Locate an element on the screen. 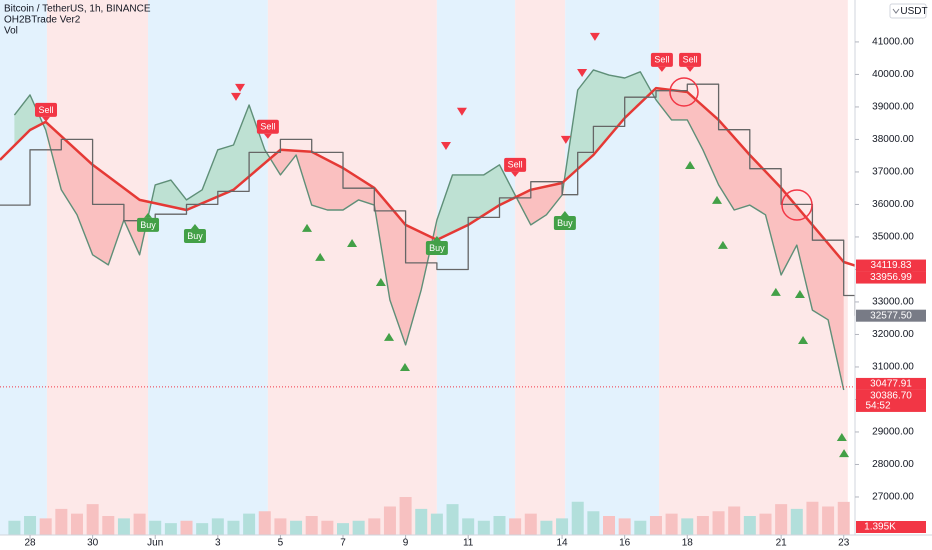 This screenshot has width=932, height=550. x-tick-label: 5 is located at coordinates (281, 543).